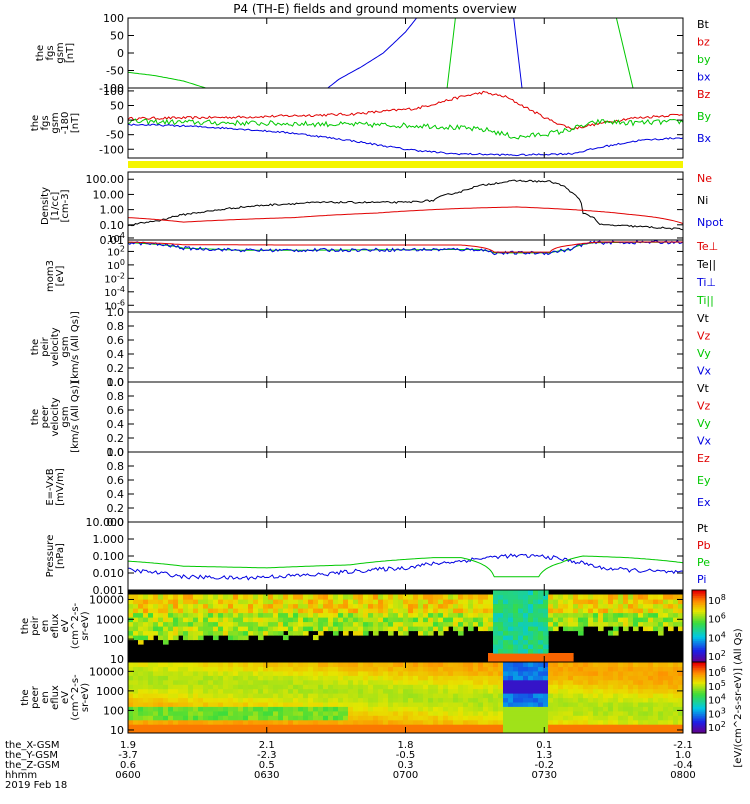 The width and height of the screenshot is (750, 804). Describe the element at coordinates (405, 697) in the screenshot. I see `spectrogram-cells` at that location.